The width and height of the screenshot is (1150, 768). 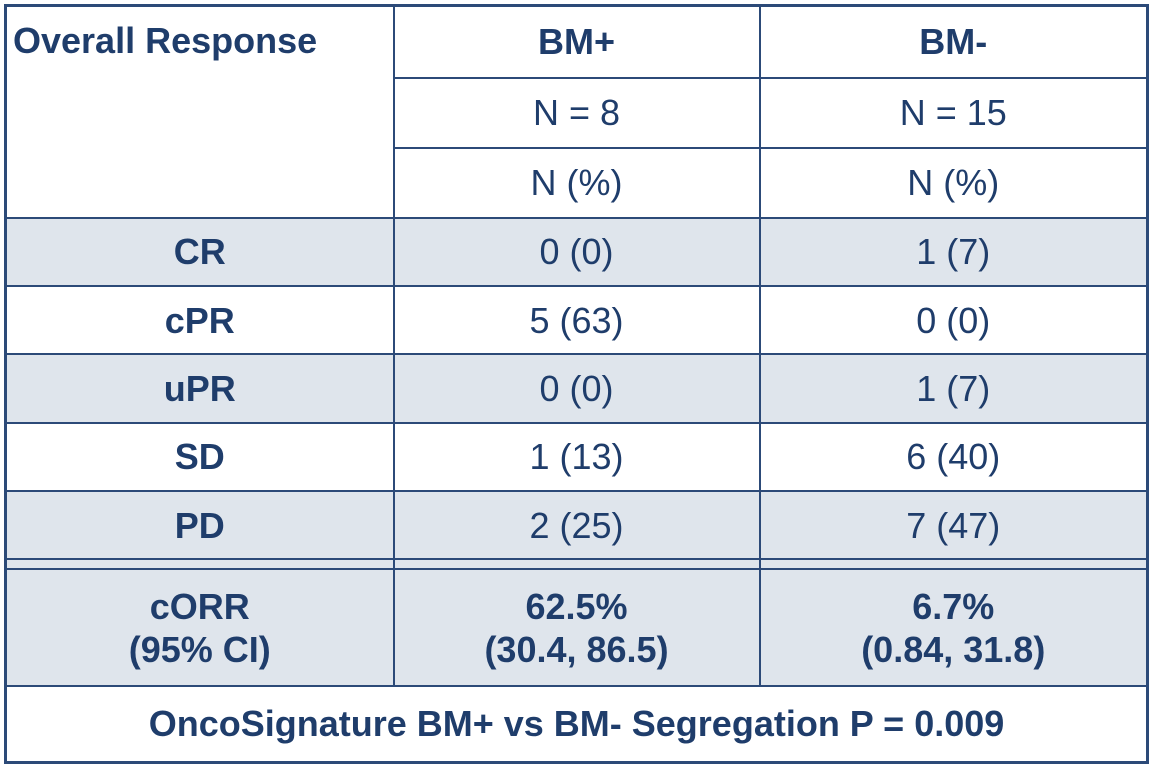 What do you see at coordinates (199, 525) in the screenshot?
I see `row-label: PD` at bounding box center [199, 525].